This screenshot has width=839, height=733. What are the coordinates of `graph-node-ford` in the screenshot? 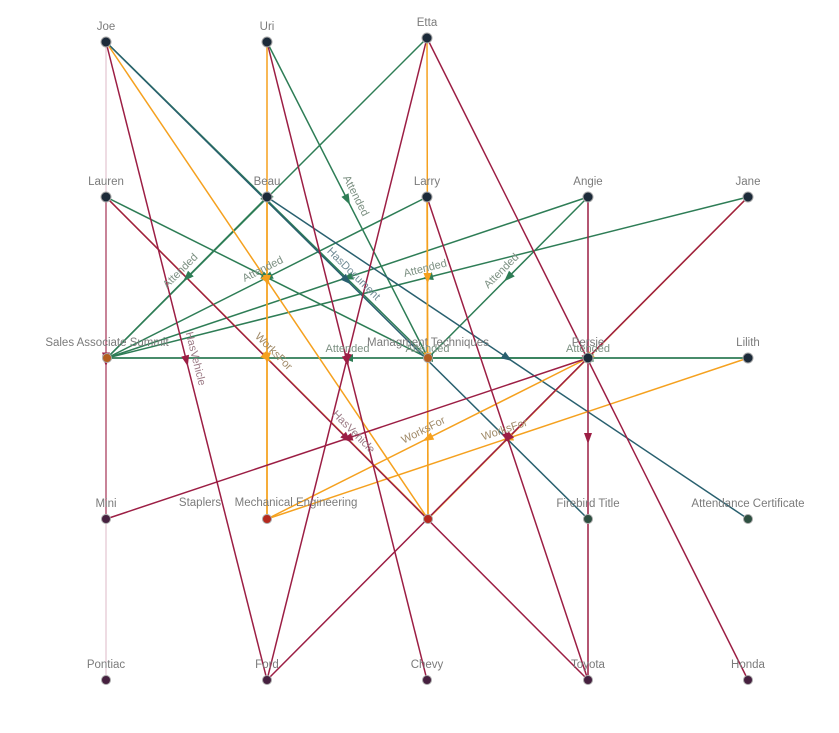 It's located at (267, 680).